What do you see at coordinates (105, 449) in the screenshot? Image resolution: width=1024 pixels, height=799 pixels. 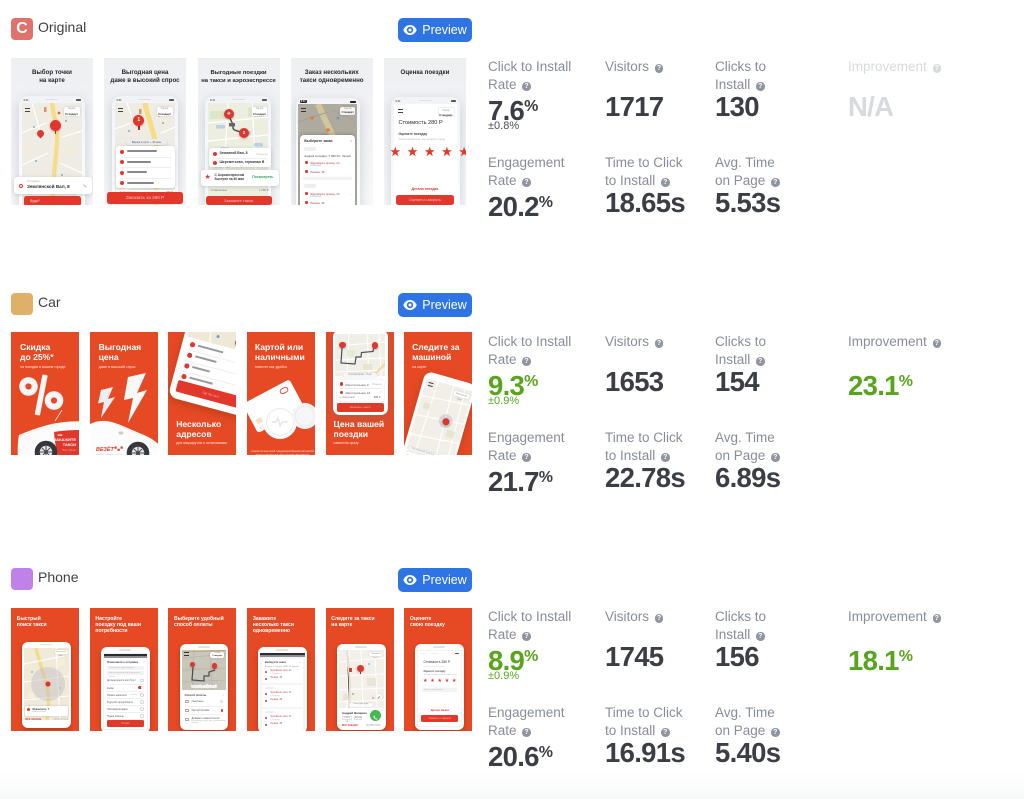 I see `svg-text: ВЕЗЁТ` at bounding box center [105, 449].